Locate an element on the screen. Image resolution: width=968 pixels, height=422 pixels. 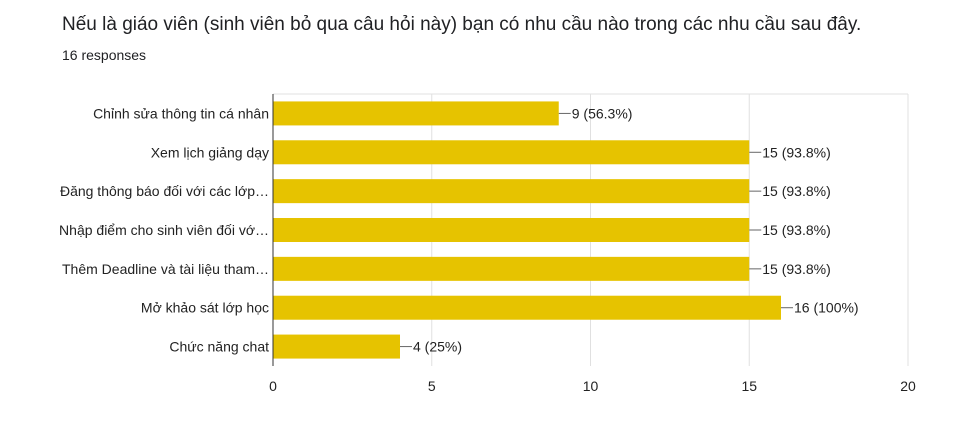
x-tick-label: 0 is located at coordinates (273, 386).